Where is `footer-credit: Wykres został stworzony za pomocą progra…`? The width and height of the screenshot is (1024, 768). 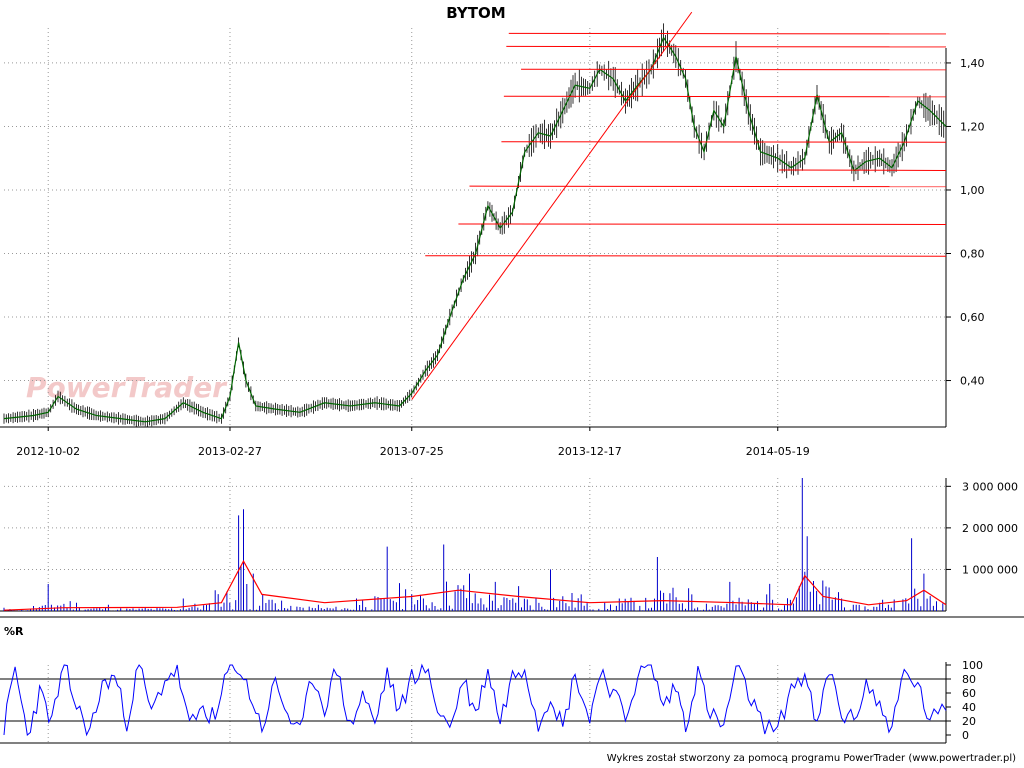 footer-credit: Wykres został stworzony za pomocą progra… is located at coordinates (811, 758).